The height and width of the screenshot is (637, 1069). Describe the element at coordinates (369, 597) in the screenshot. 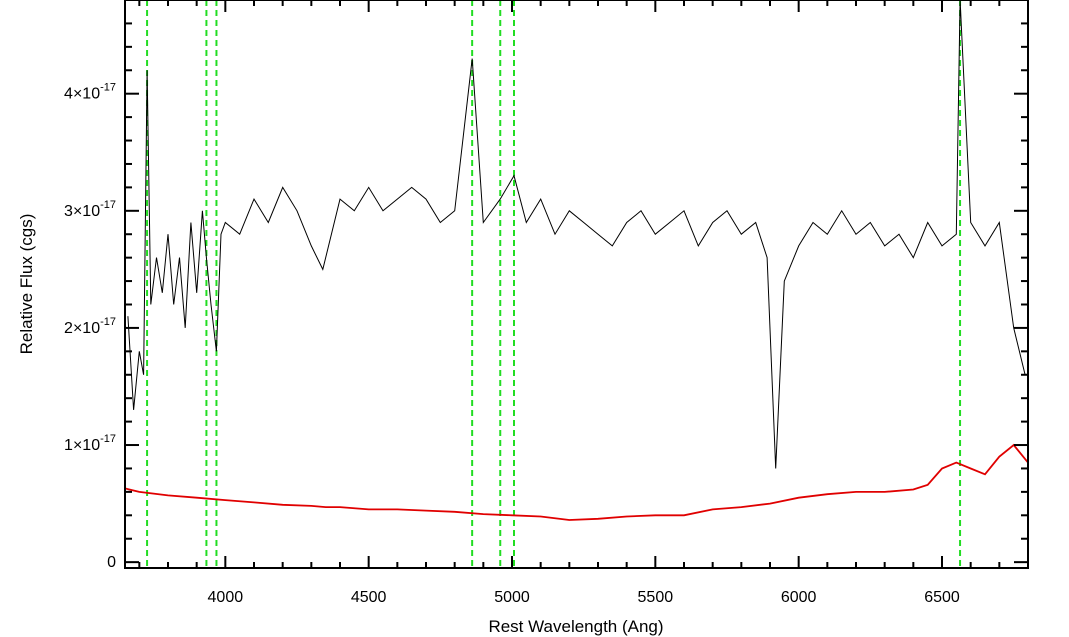

I see `x-tick-label: 4500` at that location.